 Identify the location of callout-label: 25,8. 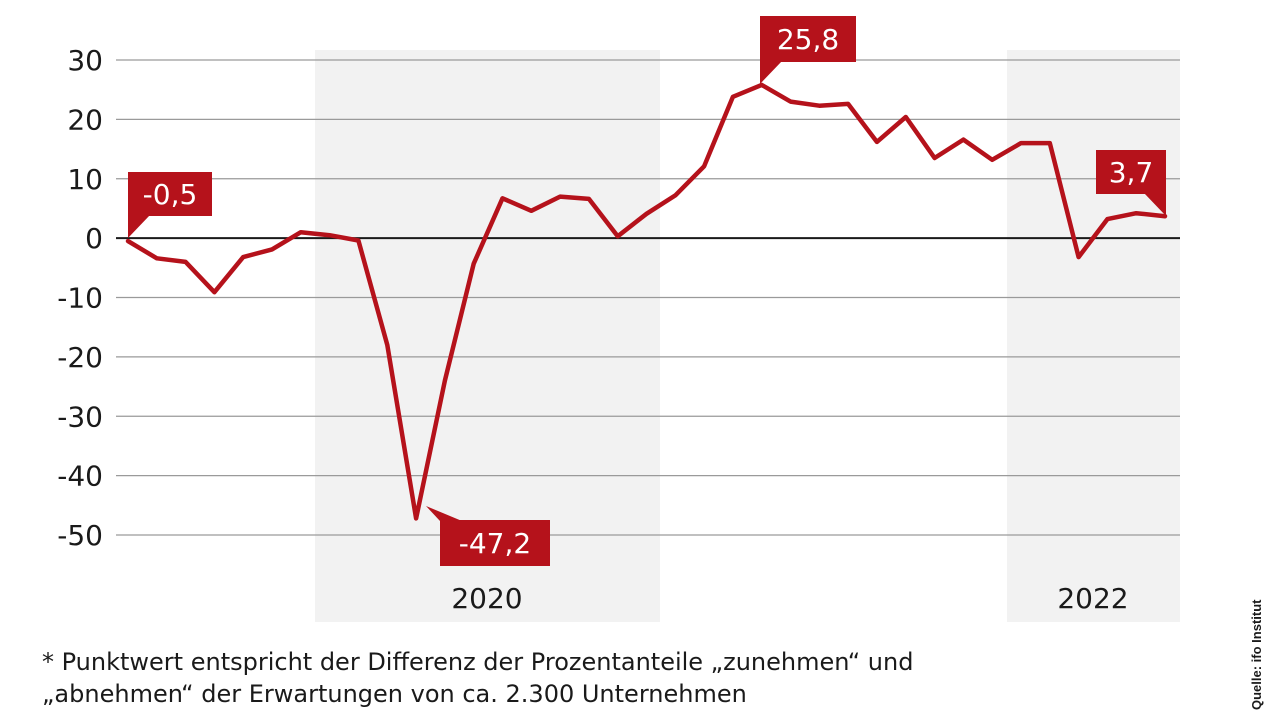
(808, 39).